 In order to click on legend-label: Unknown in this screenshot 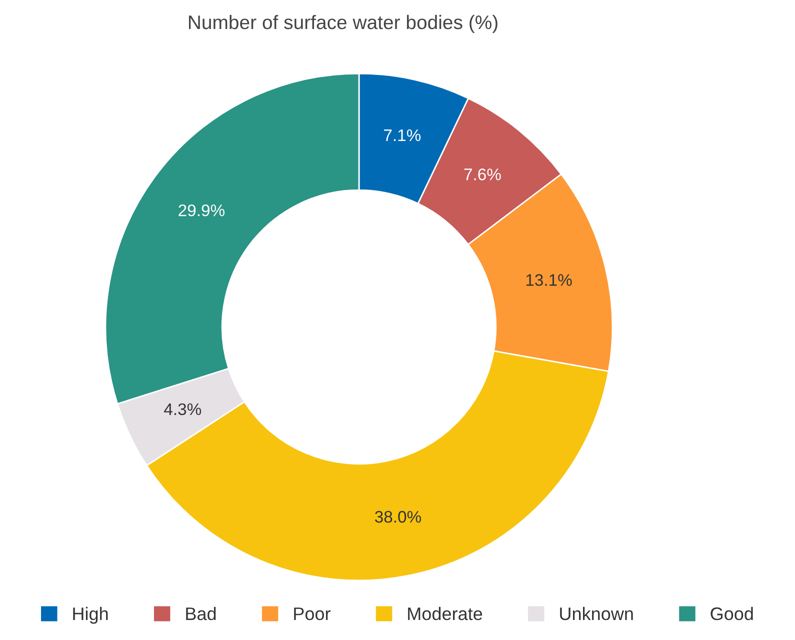, I will do `click(596, 613)`.